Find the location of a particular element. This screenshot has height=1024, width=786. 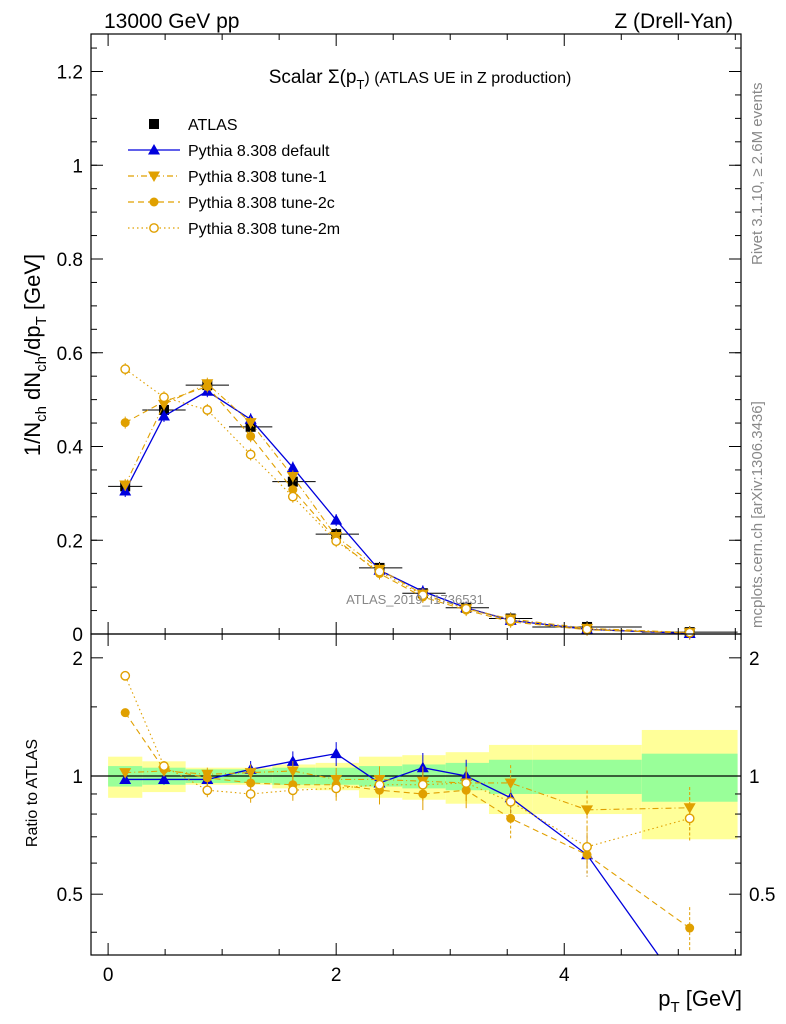

watermark-label: ATLAS_2019_I1736531 is located at coordinates (415, 599).